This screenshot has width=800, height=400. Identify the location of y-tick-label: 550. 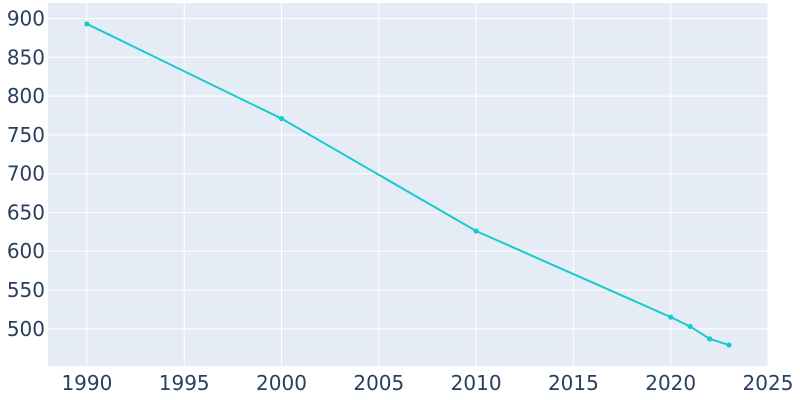
(26, 290).